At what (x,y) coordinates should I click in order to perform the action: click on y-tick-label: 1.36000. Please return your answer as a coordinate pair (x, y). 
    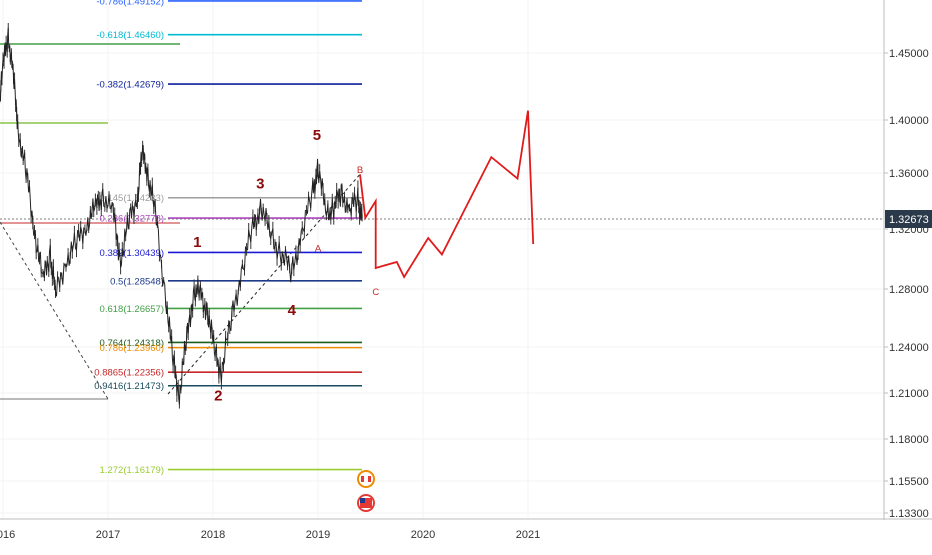
    Looking at the image, I should click on (909, 174).